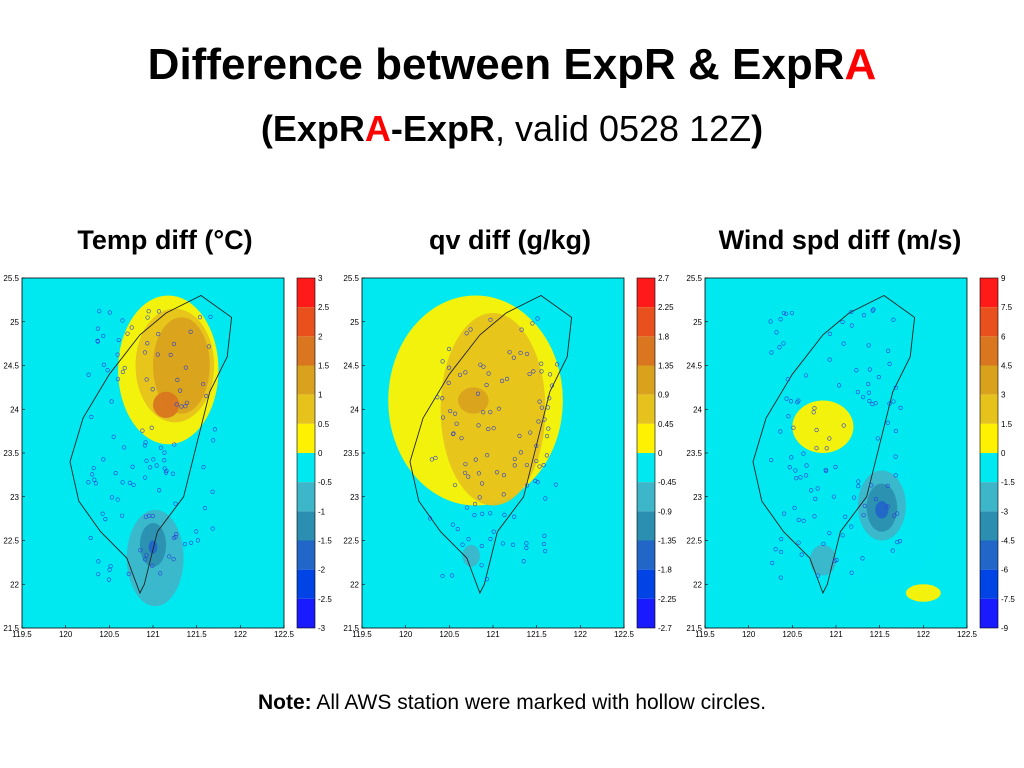  Describe the element at coordinates (354, 322) in the screenshot. I see `y-tick-label: 25` at that location.